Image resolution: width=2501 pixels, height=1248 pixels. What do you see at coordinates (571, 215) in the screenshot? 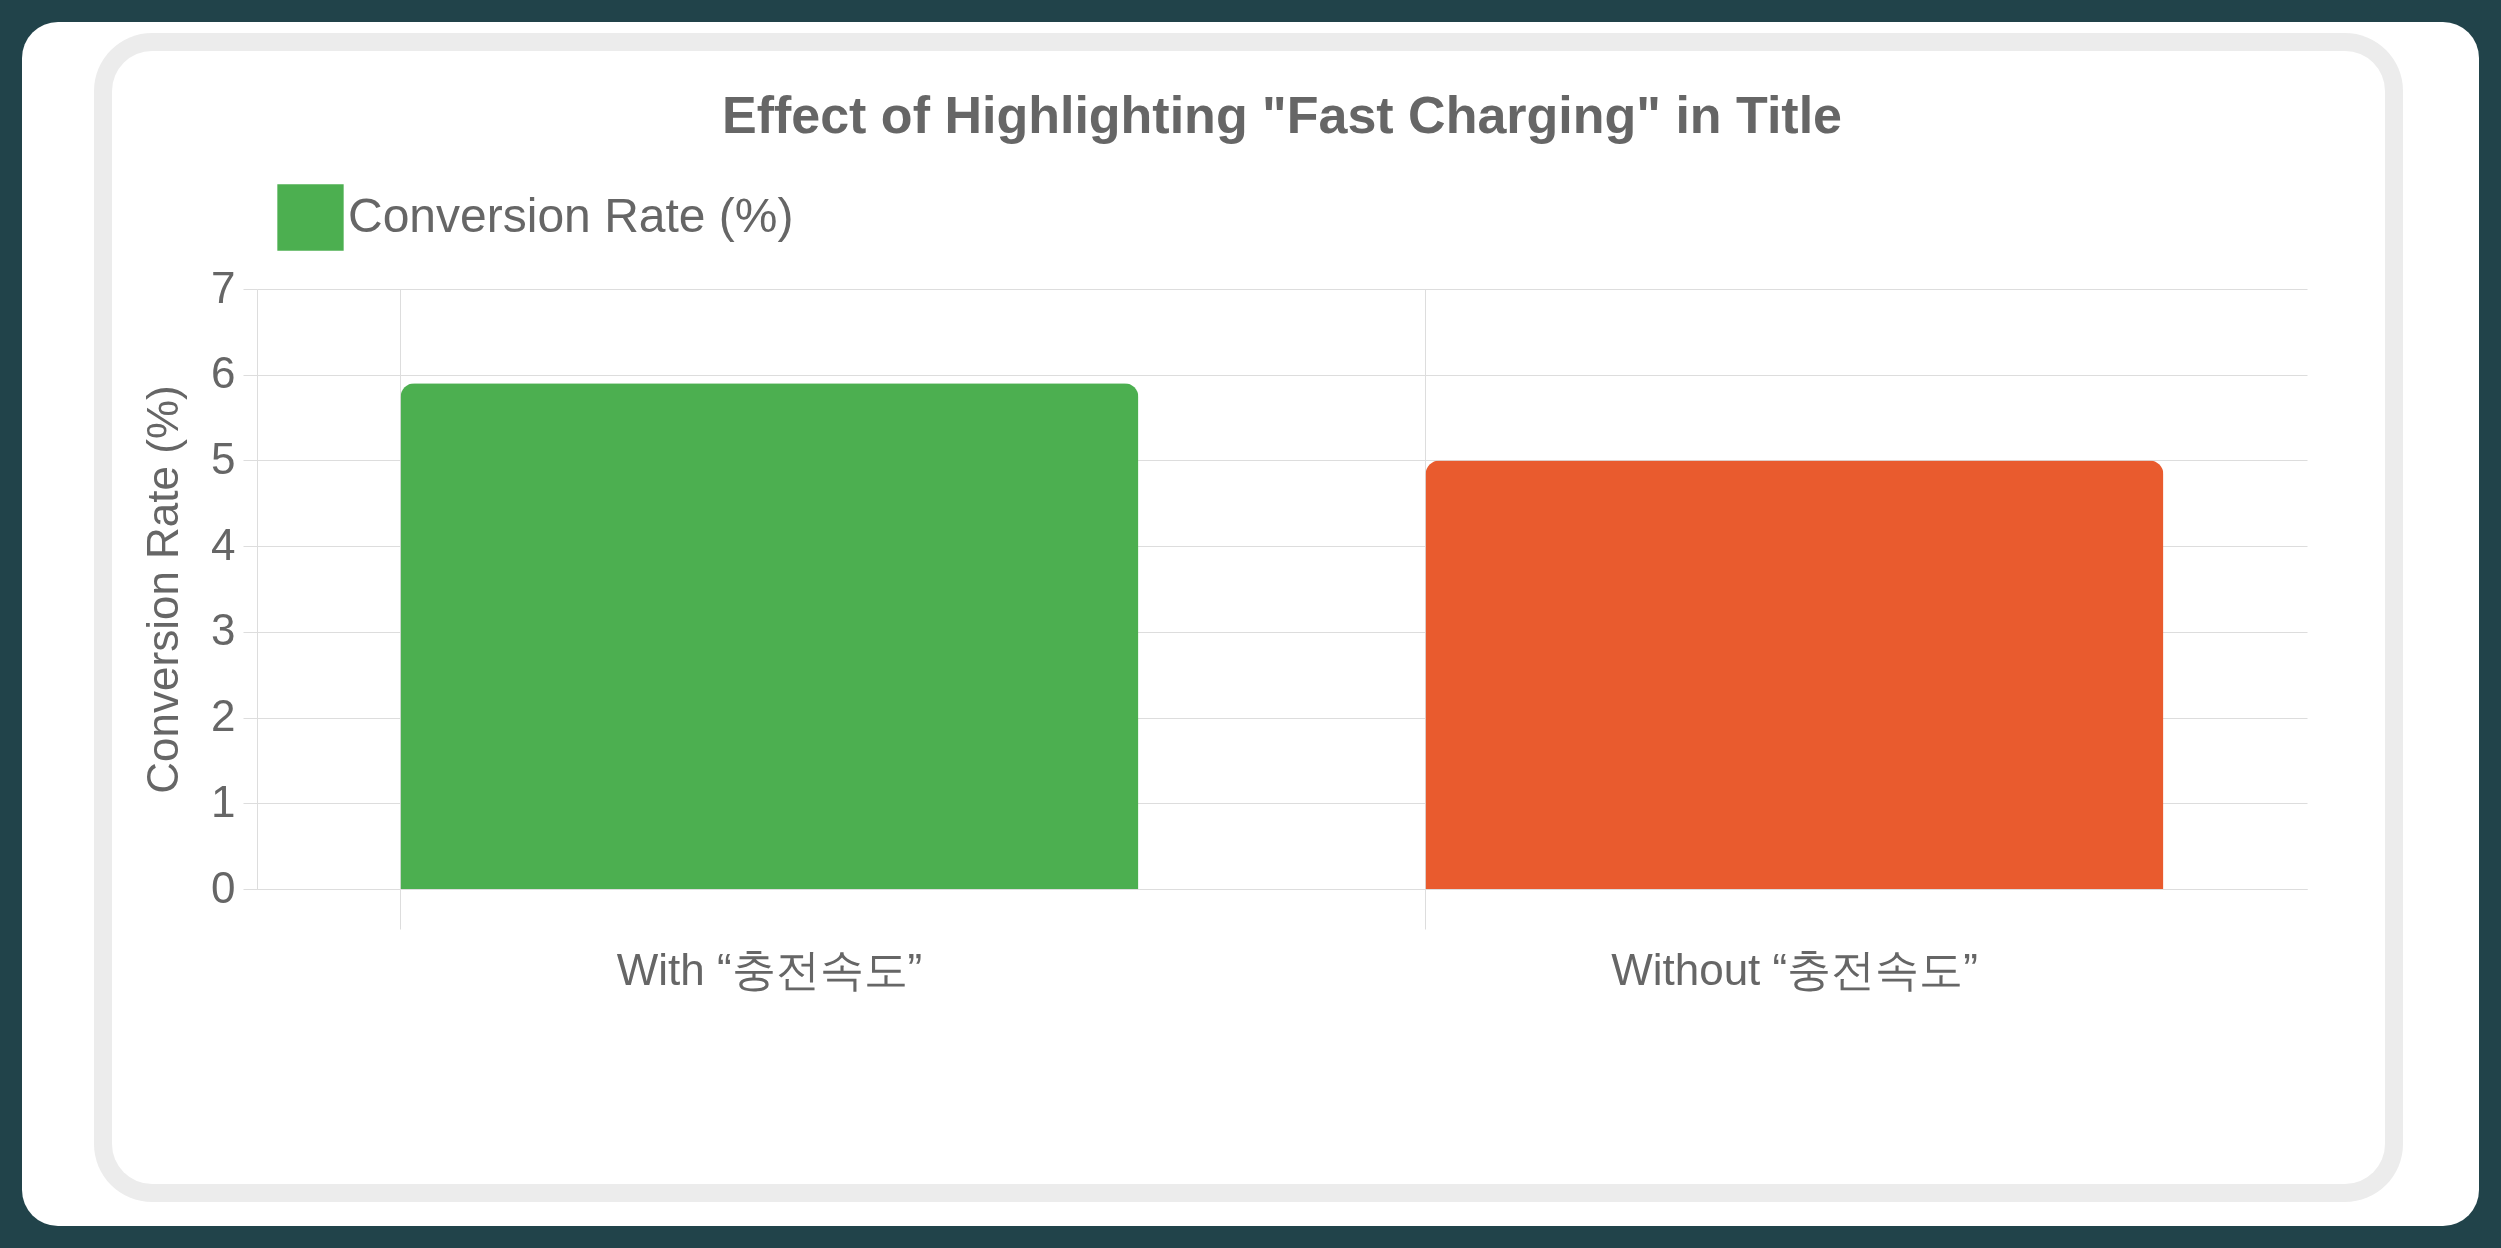
I see `legend-label: Conversion Rate (%)` at bounding box center [571, 215].